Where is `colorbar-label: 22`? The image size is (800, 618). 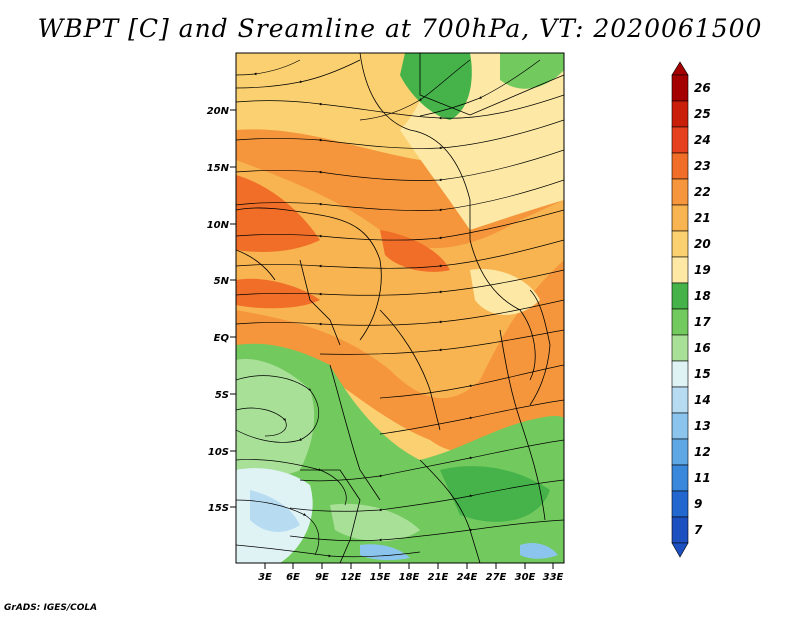
colorbar-label: 22 is located at coordinates (702, 192).